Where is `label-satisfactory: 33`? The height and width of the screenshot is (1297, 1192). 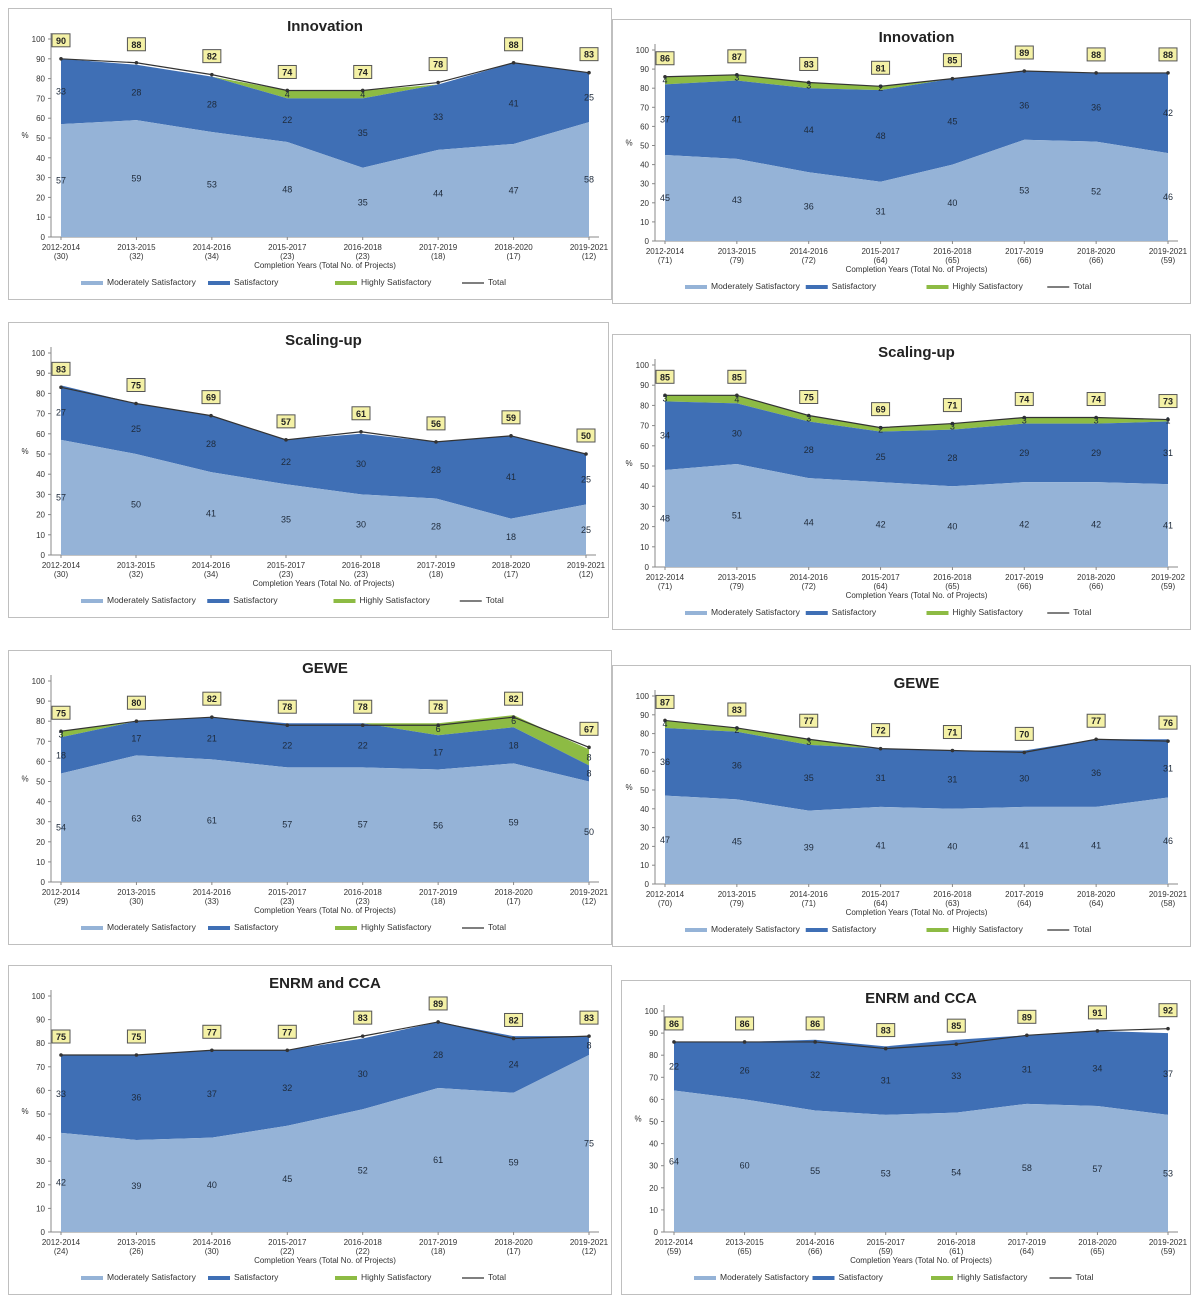 label-satisfactory: 33 is located at coordinates (956, 1076).